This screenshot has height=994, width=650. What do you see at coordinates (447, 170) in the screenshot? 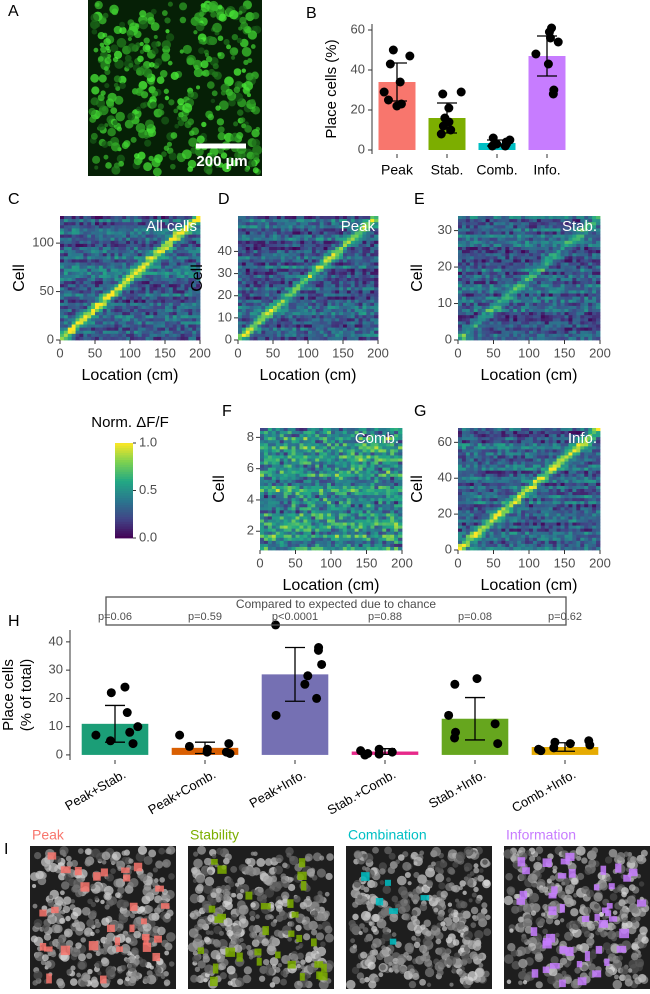
I see `x-tick-label: Stab.` at bounding box center [447, 170].